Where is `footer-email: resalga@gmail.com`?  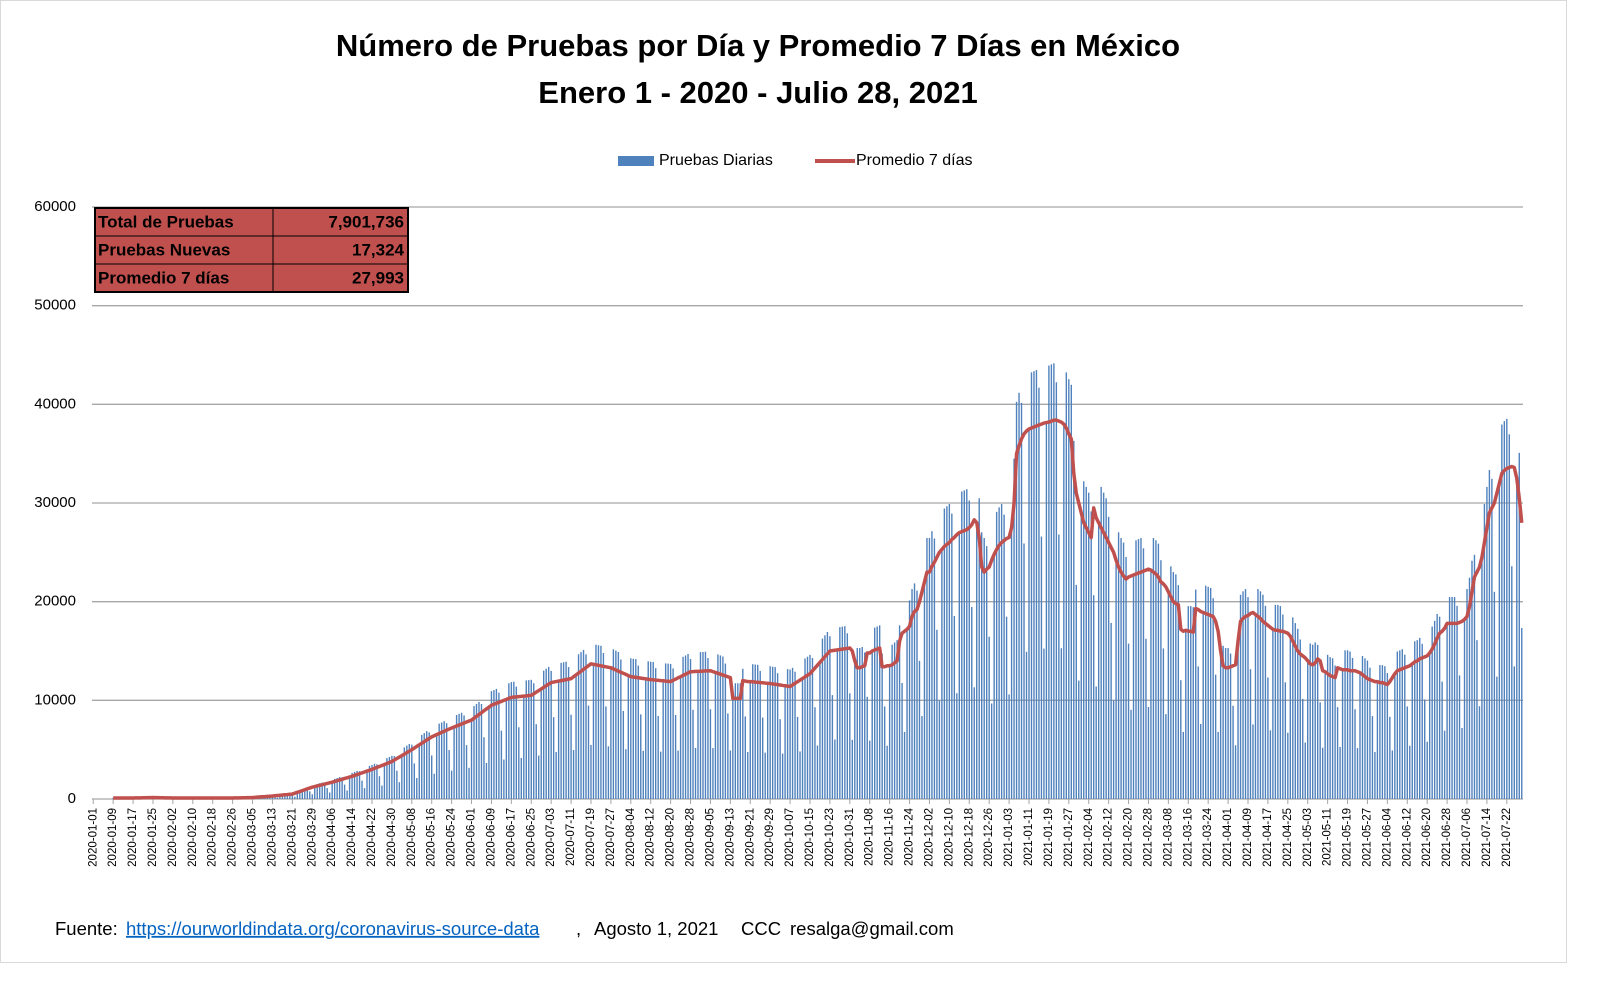 footer-email: resalga@gmail.com is located at coordinates (872, 928).